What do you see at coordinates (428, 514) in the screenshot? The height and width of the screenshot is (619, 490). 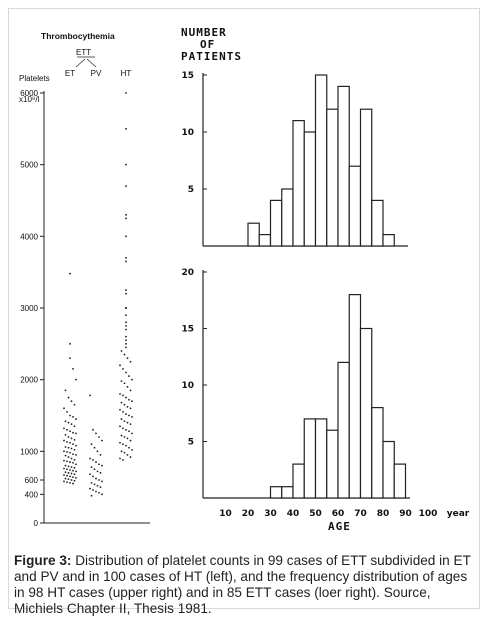 I see `hist-x-tick-label: 100` at bounding box center [428, 514].